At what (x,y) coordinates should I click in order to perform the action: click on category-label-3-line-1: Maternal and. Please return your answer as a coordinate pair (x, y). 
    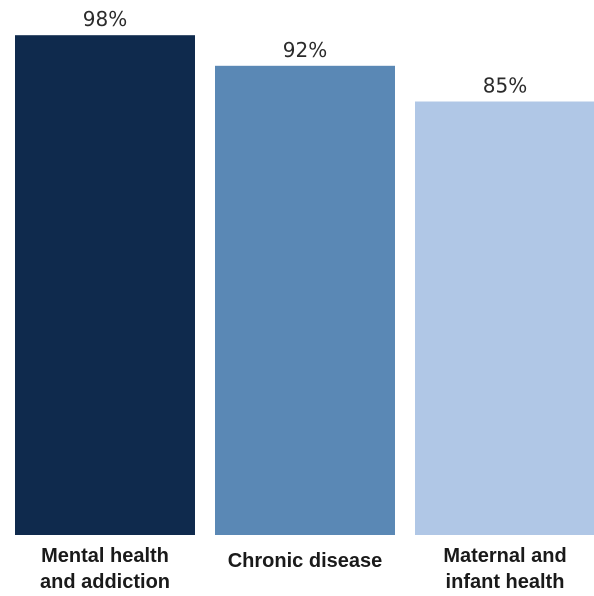
    Looking at the image, I should click on (504, 556).